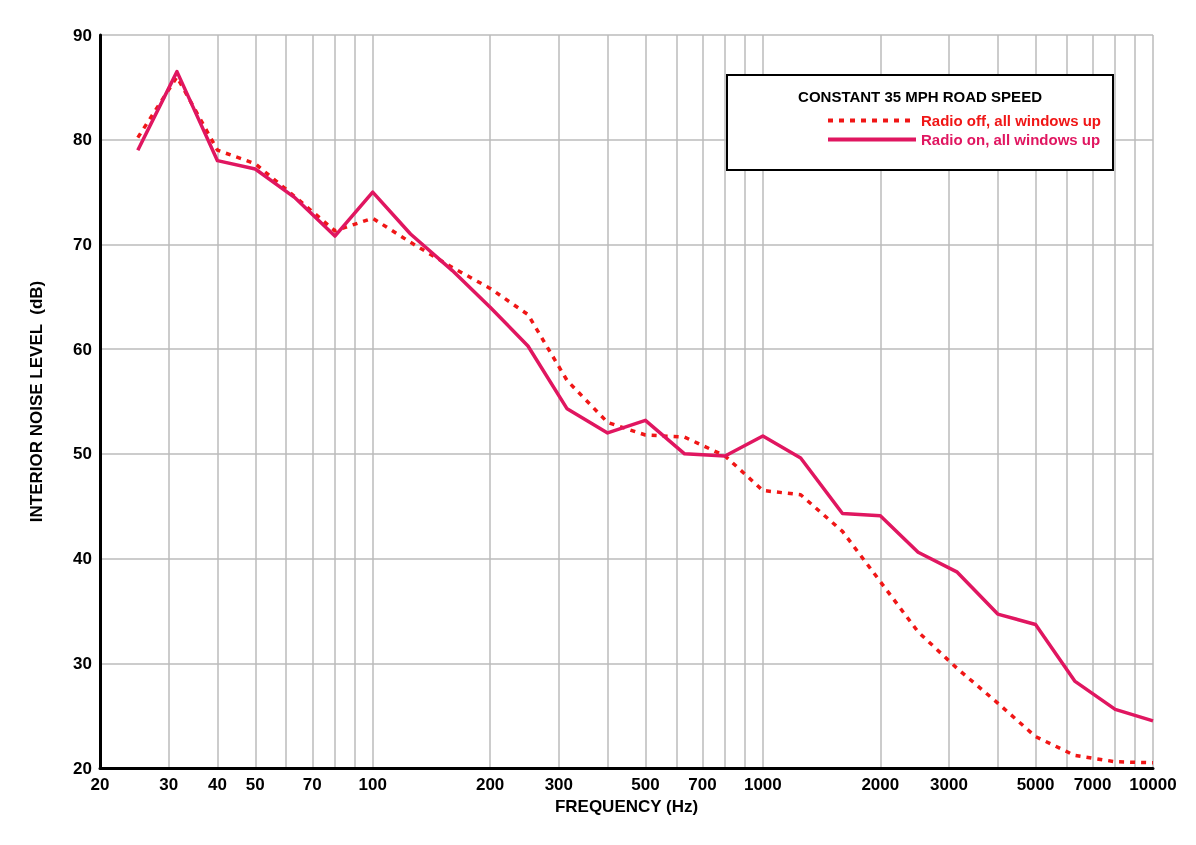 This screenshot has width=1196, height=845. What do you see at coordinates (82, 663) in the screenshot?
I see `y-tick-label: 30` at bounding box center [82, 663].